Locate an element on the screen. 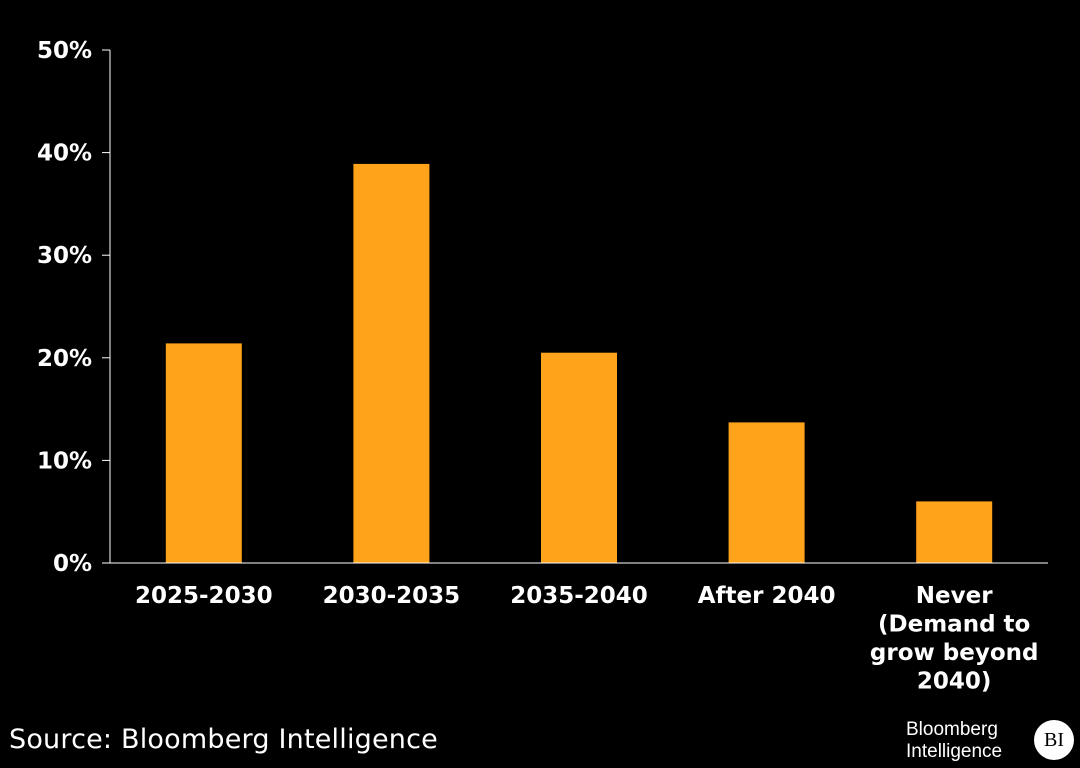  x-category-label-line: 2030-2035 is located at coordinates (392, 596).